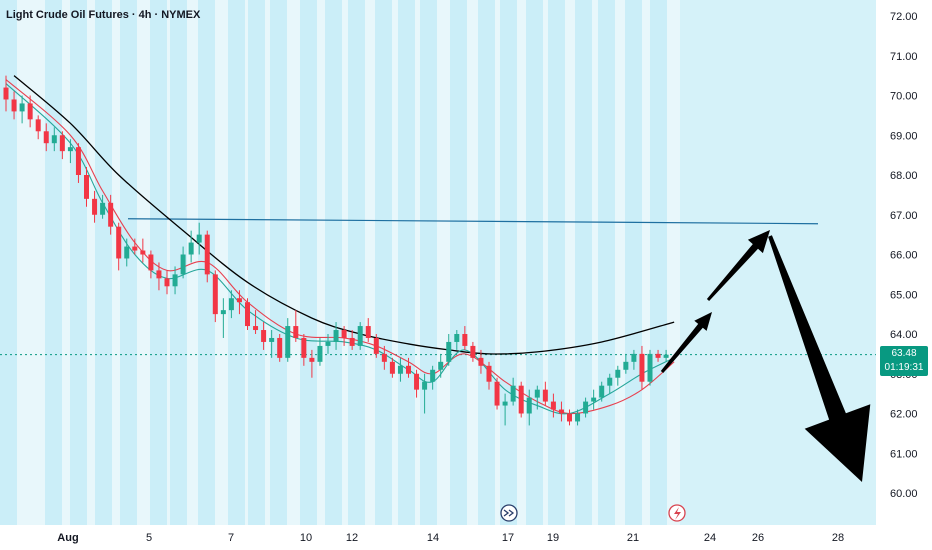 The height and width of the screenshot is (550, 932). I want to click on price-tick-label: 72.00, so click(904, 17).